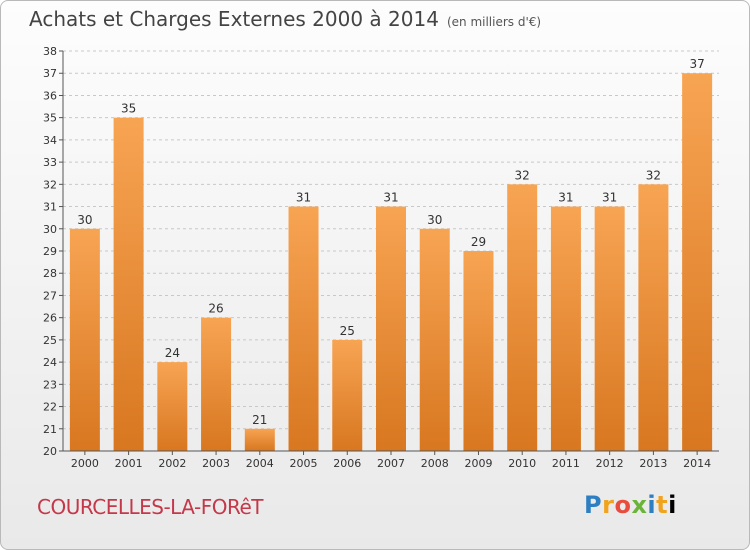 The height and width of the screenshot is (550, 750). What do you see at coordinates (478, 463) in the screenshot?
I see `x-tick-label-2009: 2009` at bounding box center [478, 463].